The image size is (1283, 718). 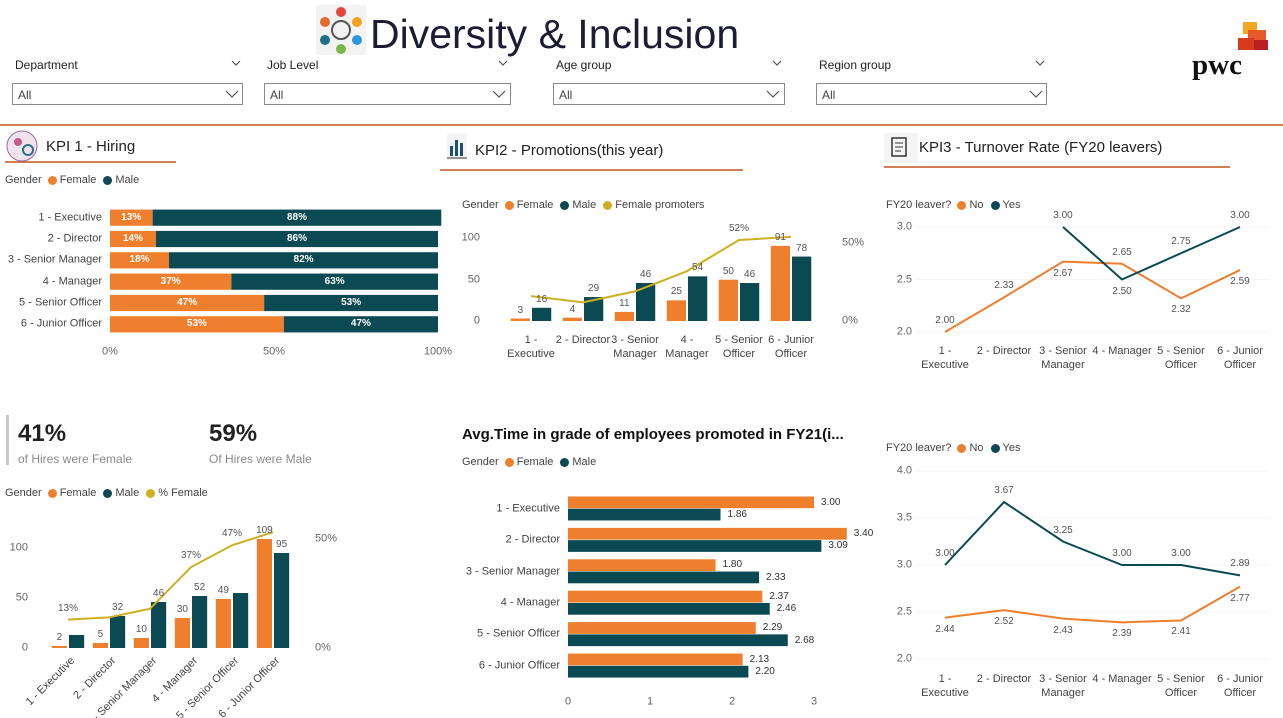 What do you see at coordinates (42, 433) in the screenshot?
I see `kpi-value: 41%` at bounding box center [42, 433].